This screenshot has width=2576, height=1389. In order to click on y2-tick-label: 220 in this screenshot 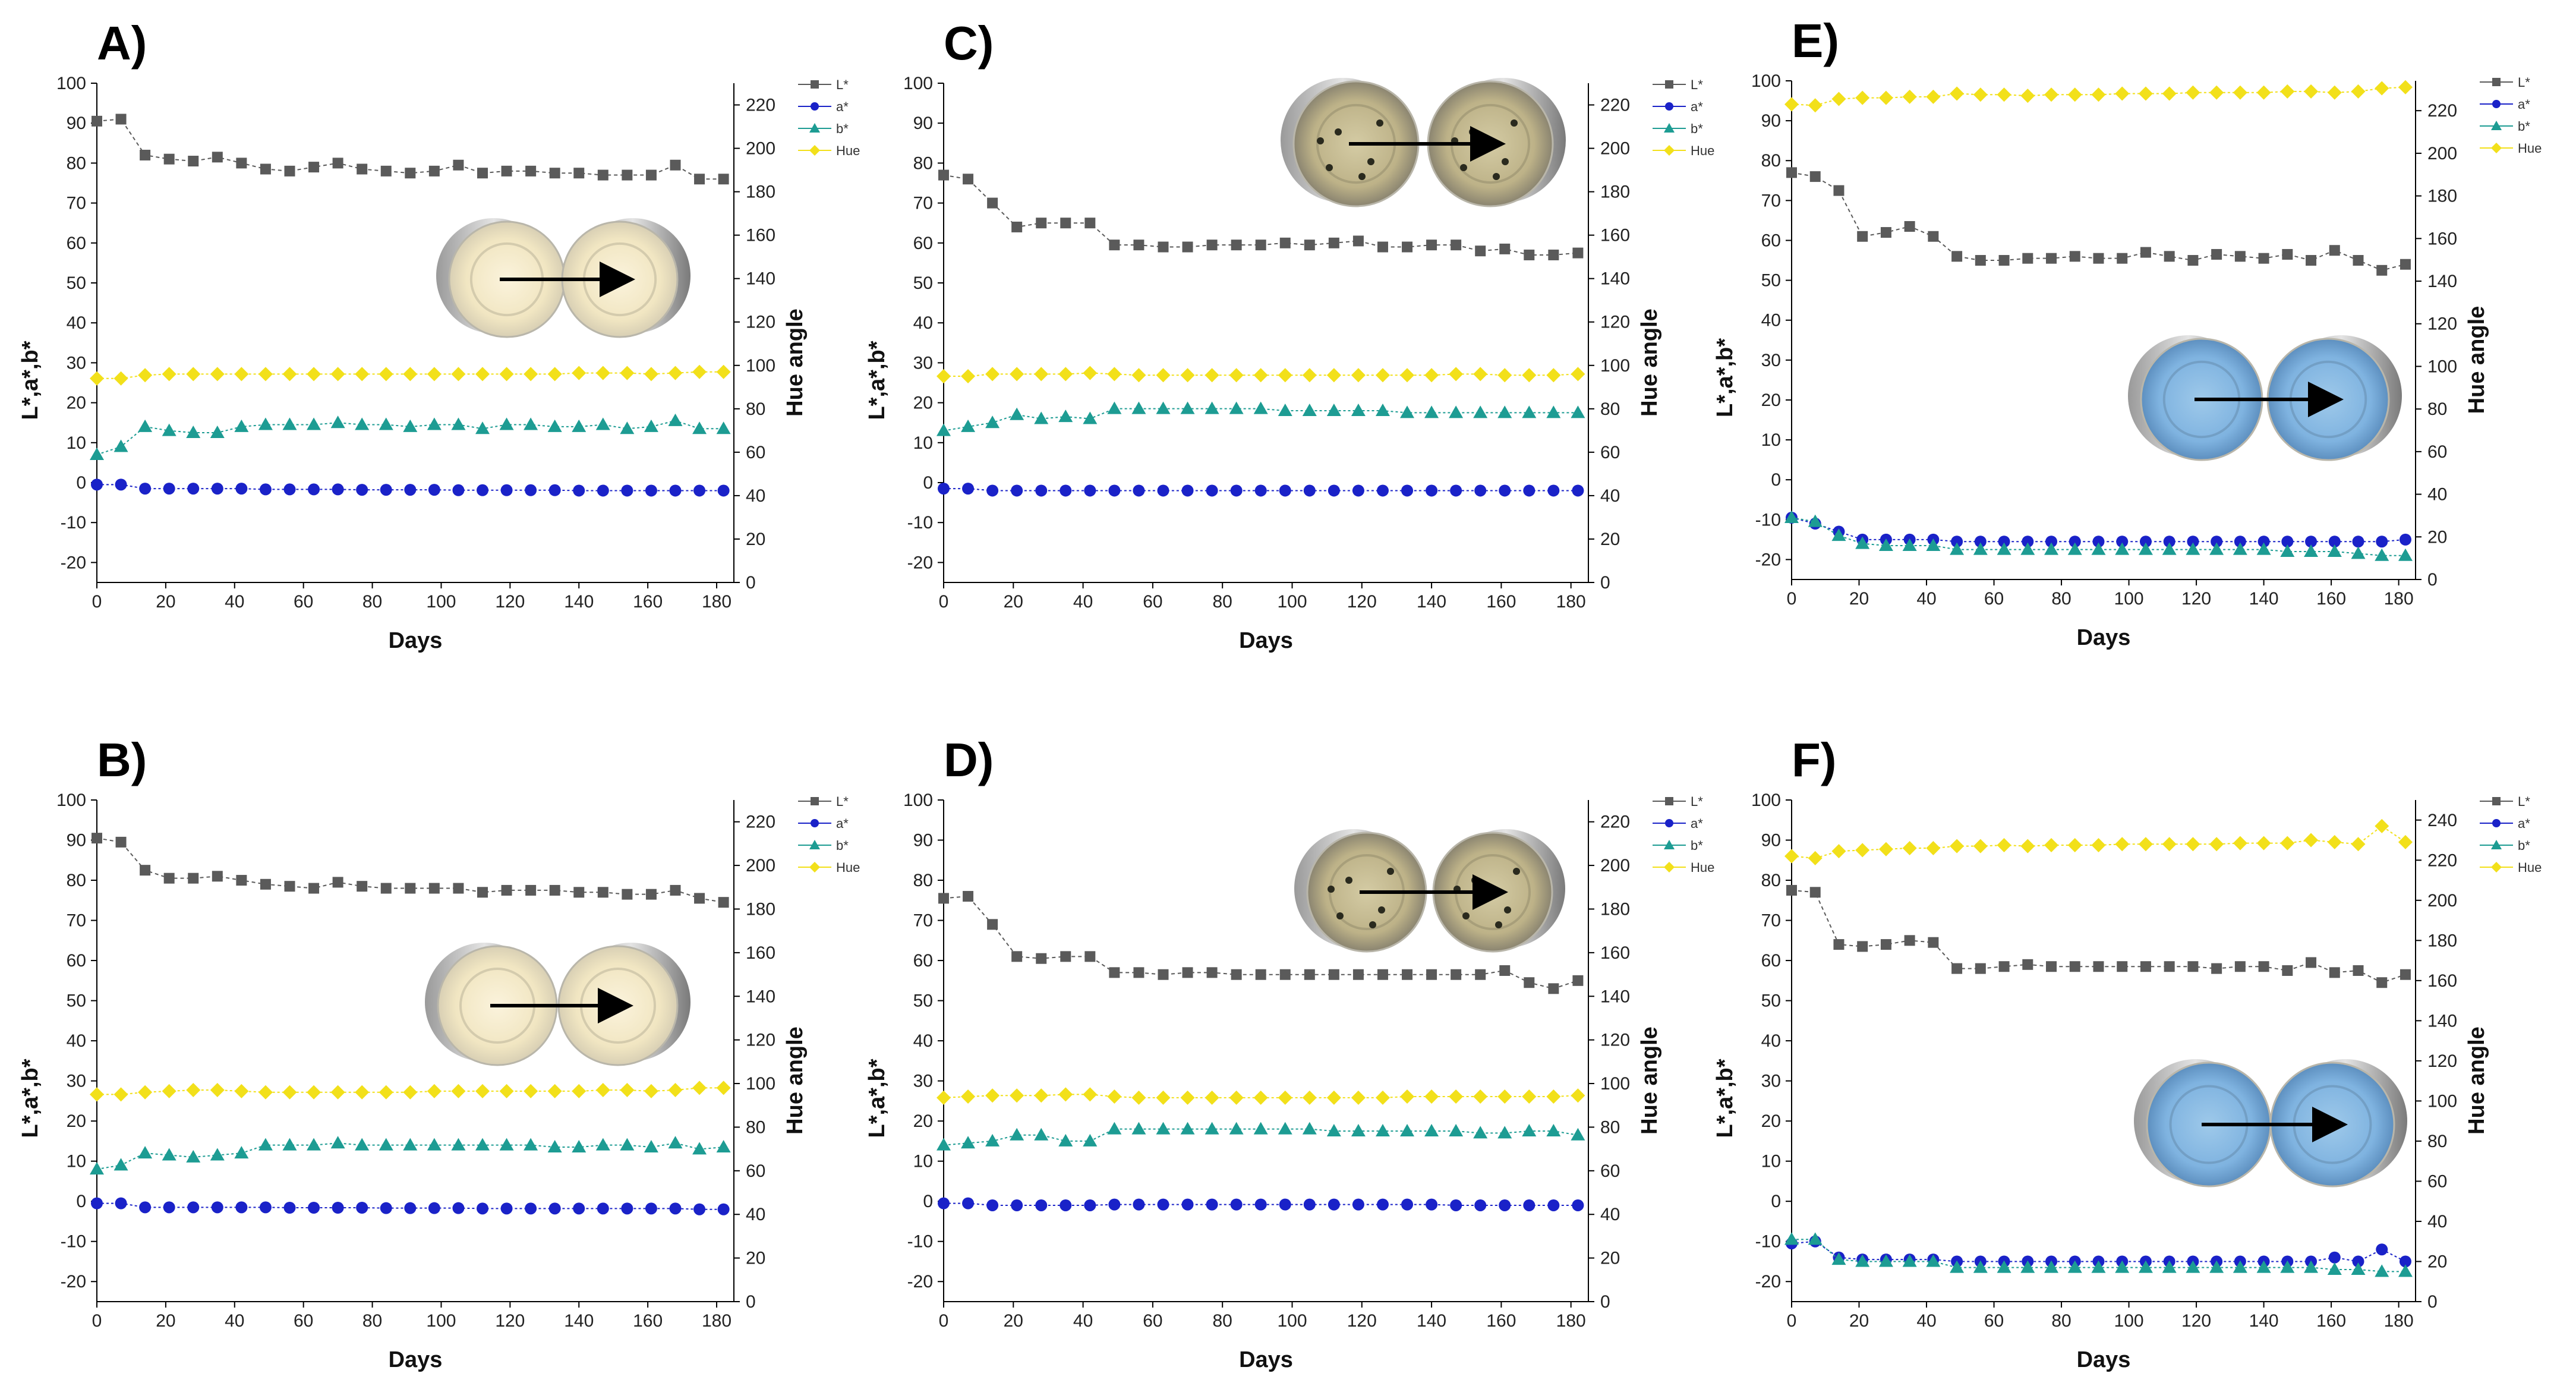, I will do `click(2442, 860)`.